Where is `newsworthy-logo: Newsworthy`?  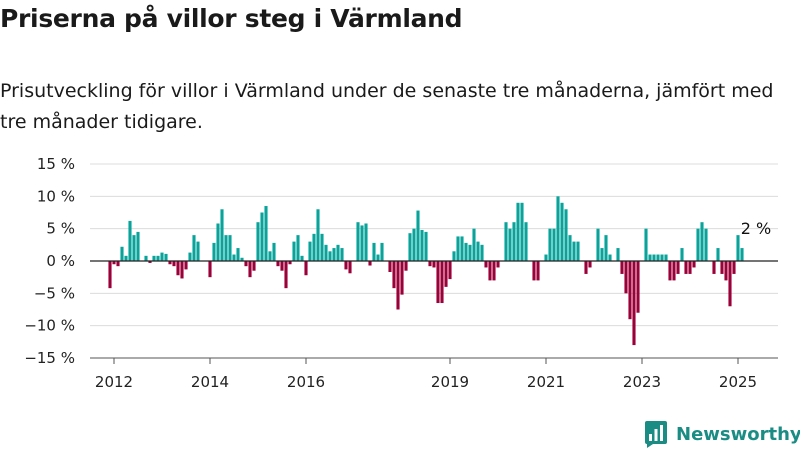
newsworthy-logo: Newsworthy is located at coordinates (722, 434).